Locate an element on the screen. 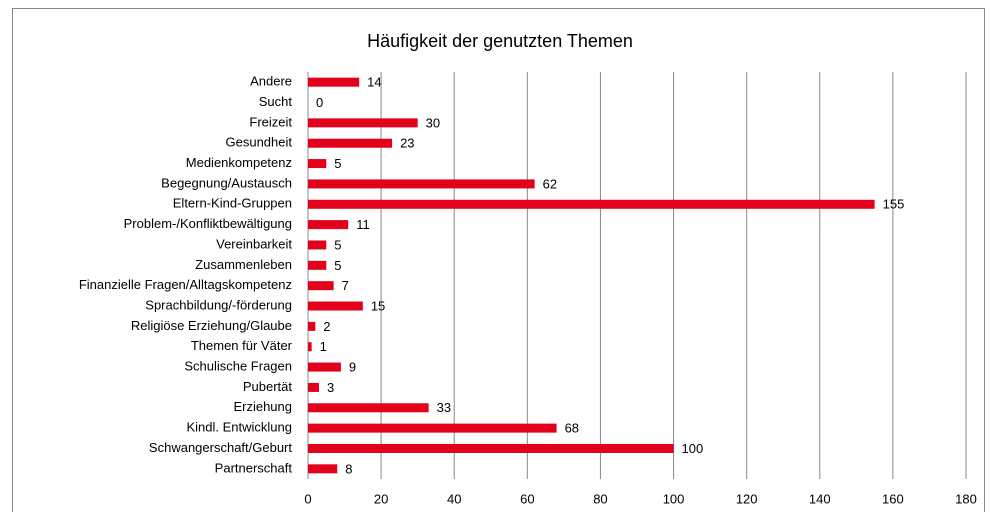 The image size is (996, 512). y-tick-label: Sprachbildung/-förderung is located at coordinates (218, 304).